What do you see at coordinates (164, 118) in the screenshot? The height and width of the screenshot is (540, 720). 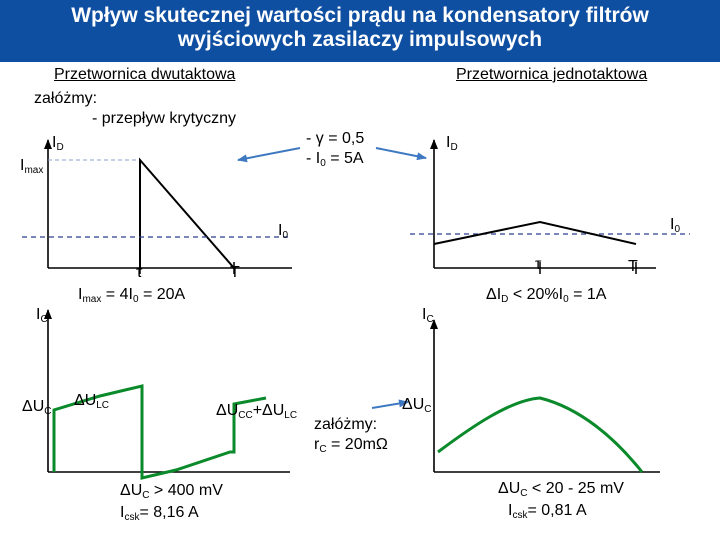 I see `left-note: - przepływ krytyczny` at bounding box center [164, 118].